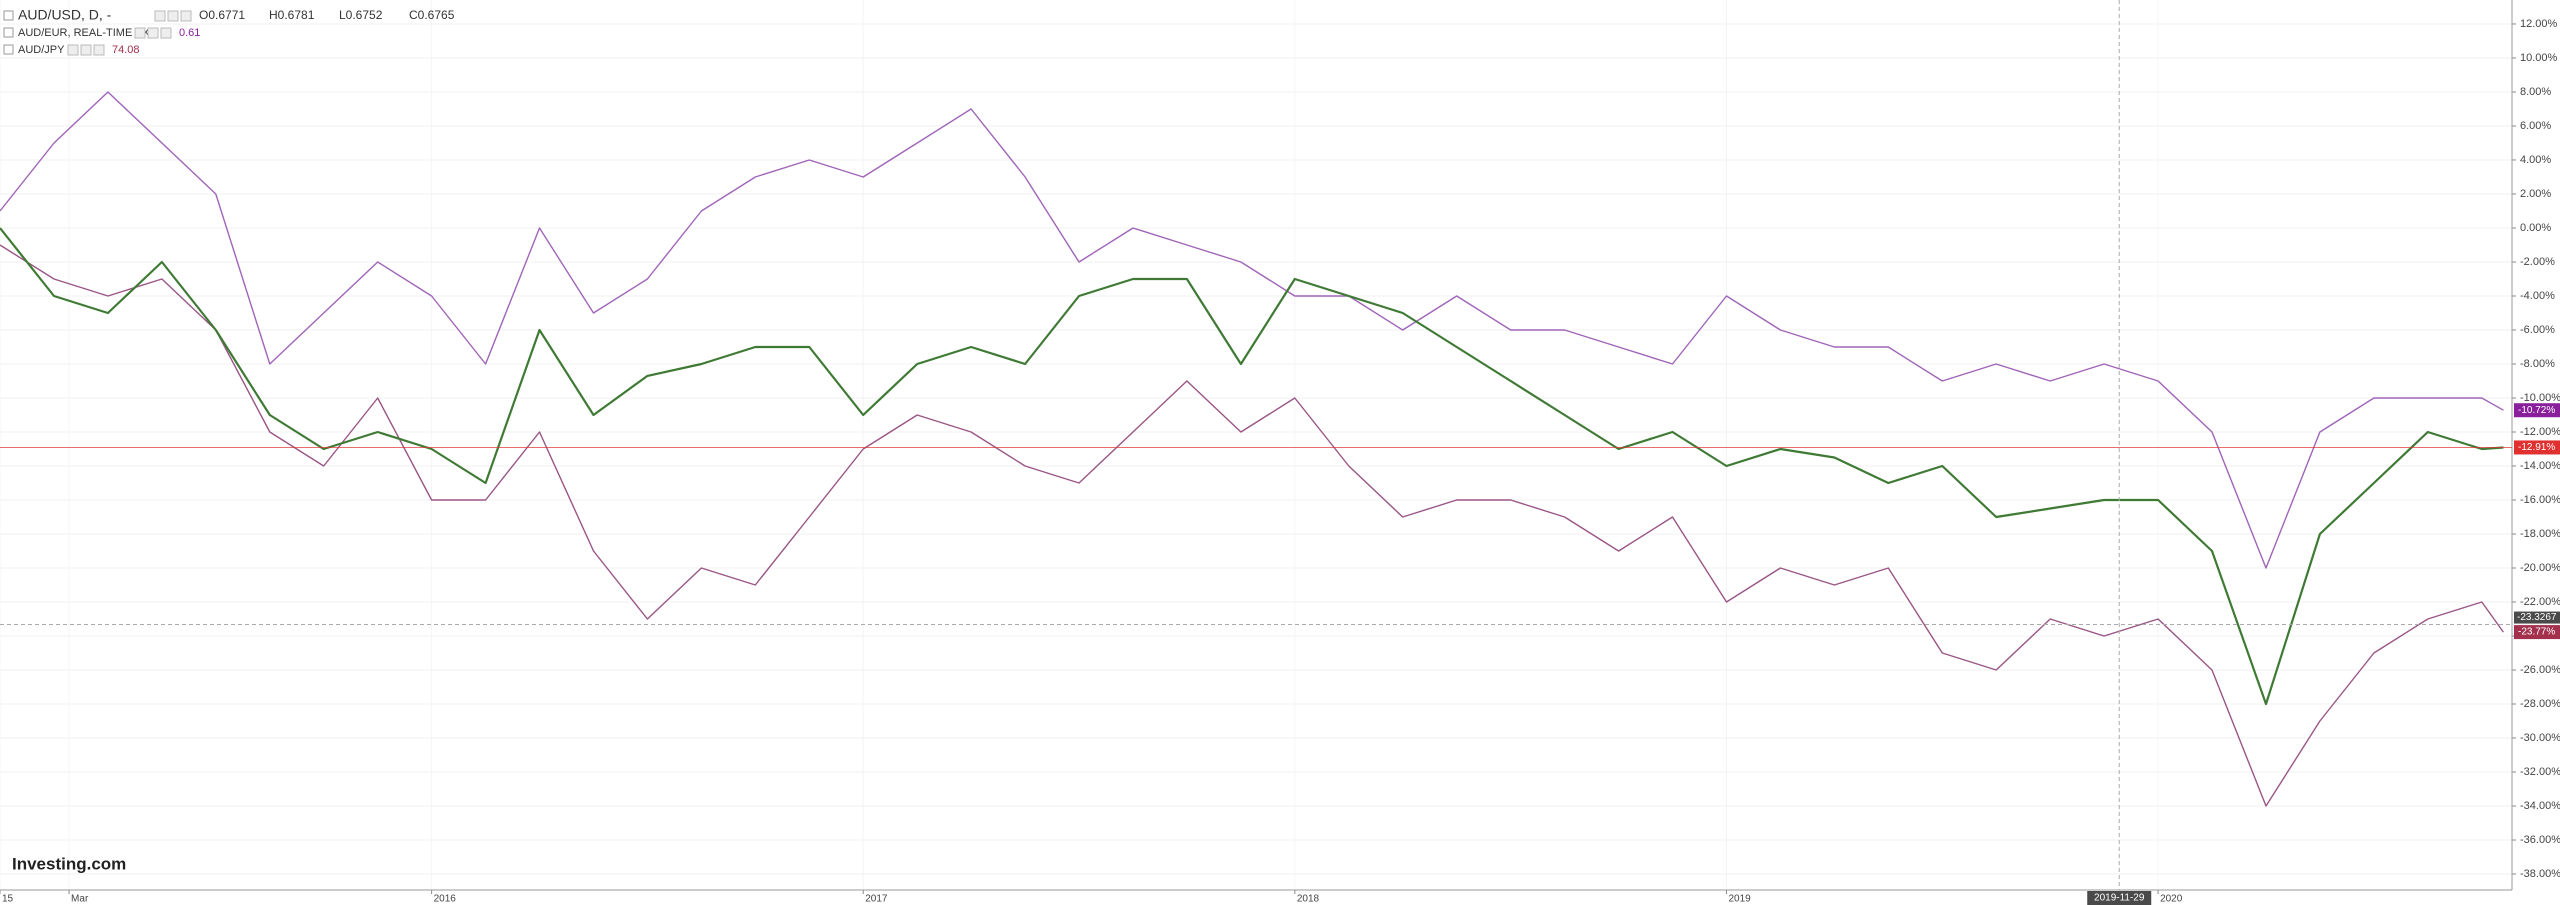 The width and height of the screenshot is (2560, 905). Describe the element at coordinates (2540, 772) in the screenshot. I see `y-tick-label: -32.00%` at that location.